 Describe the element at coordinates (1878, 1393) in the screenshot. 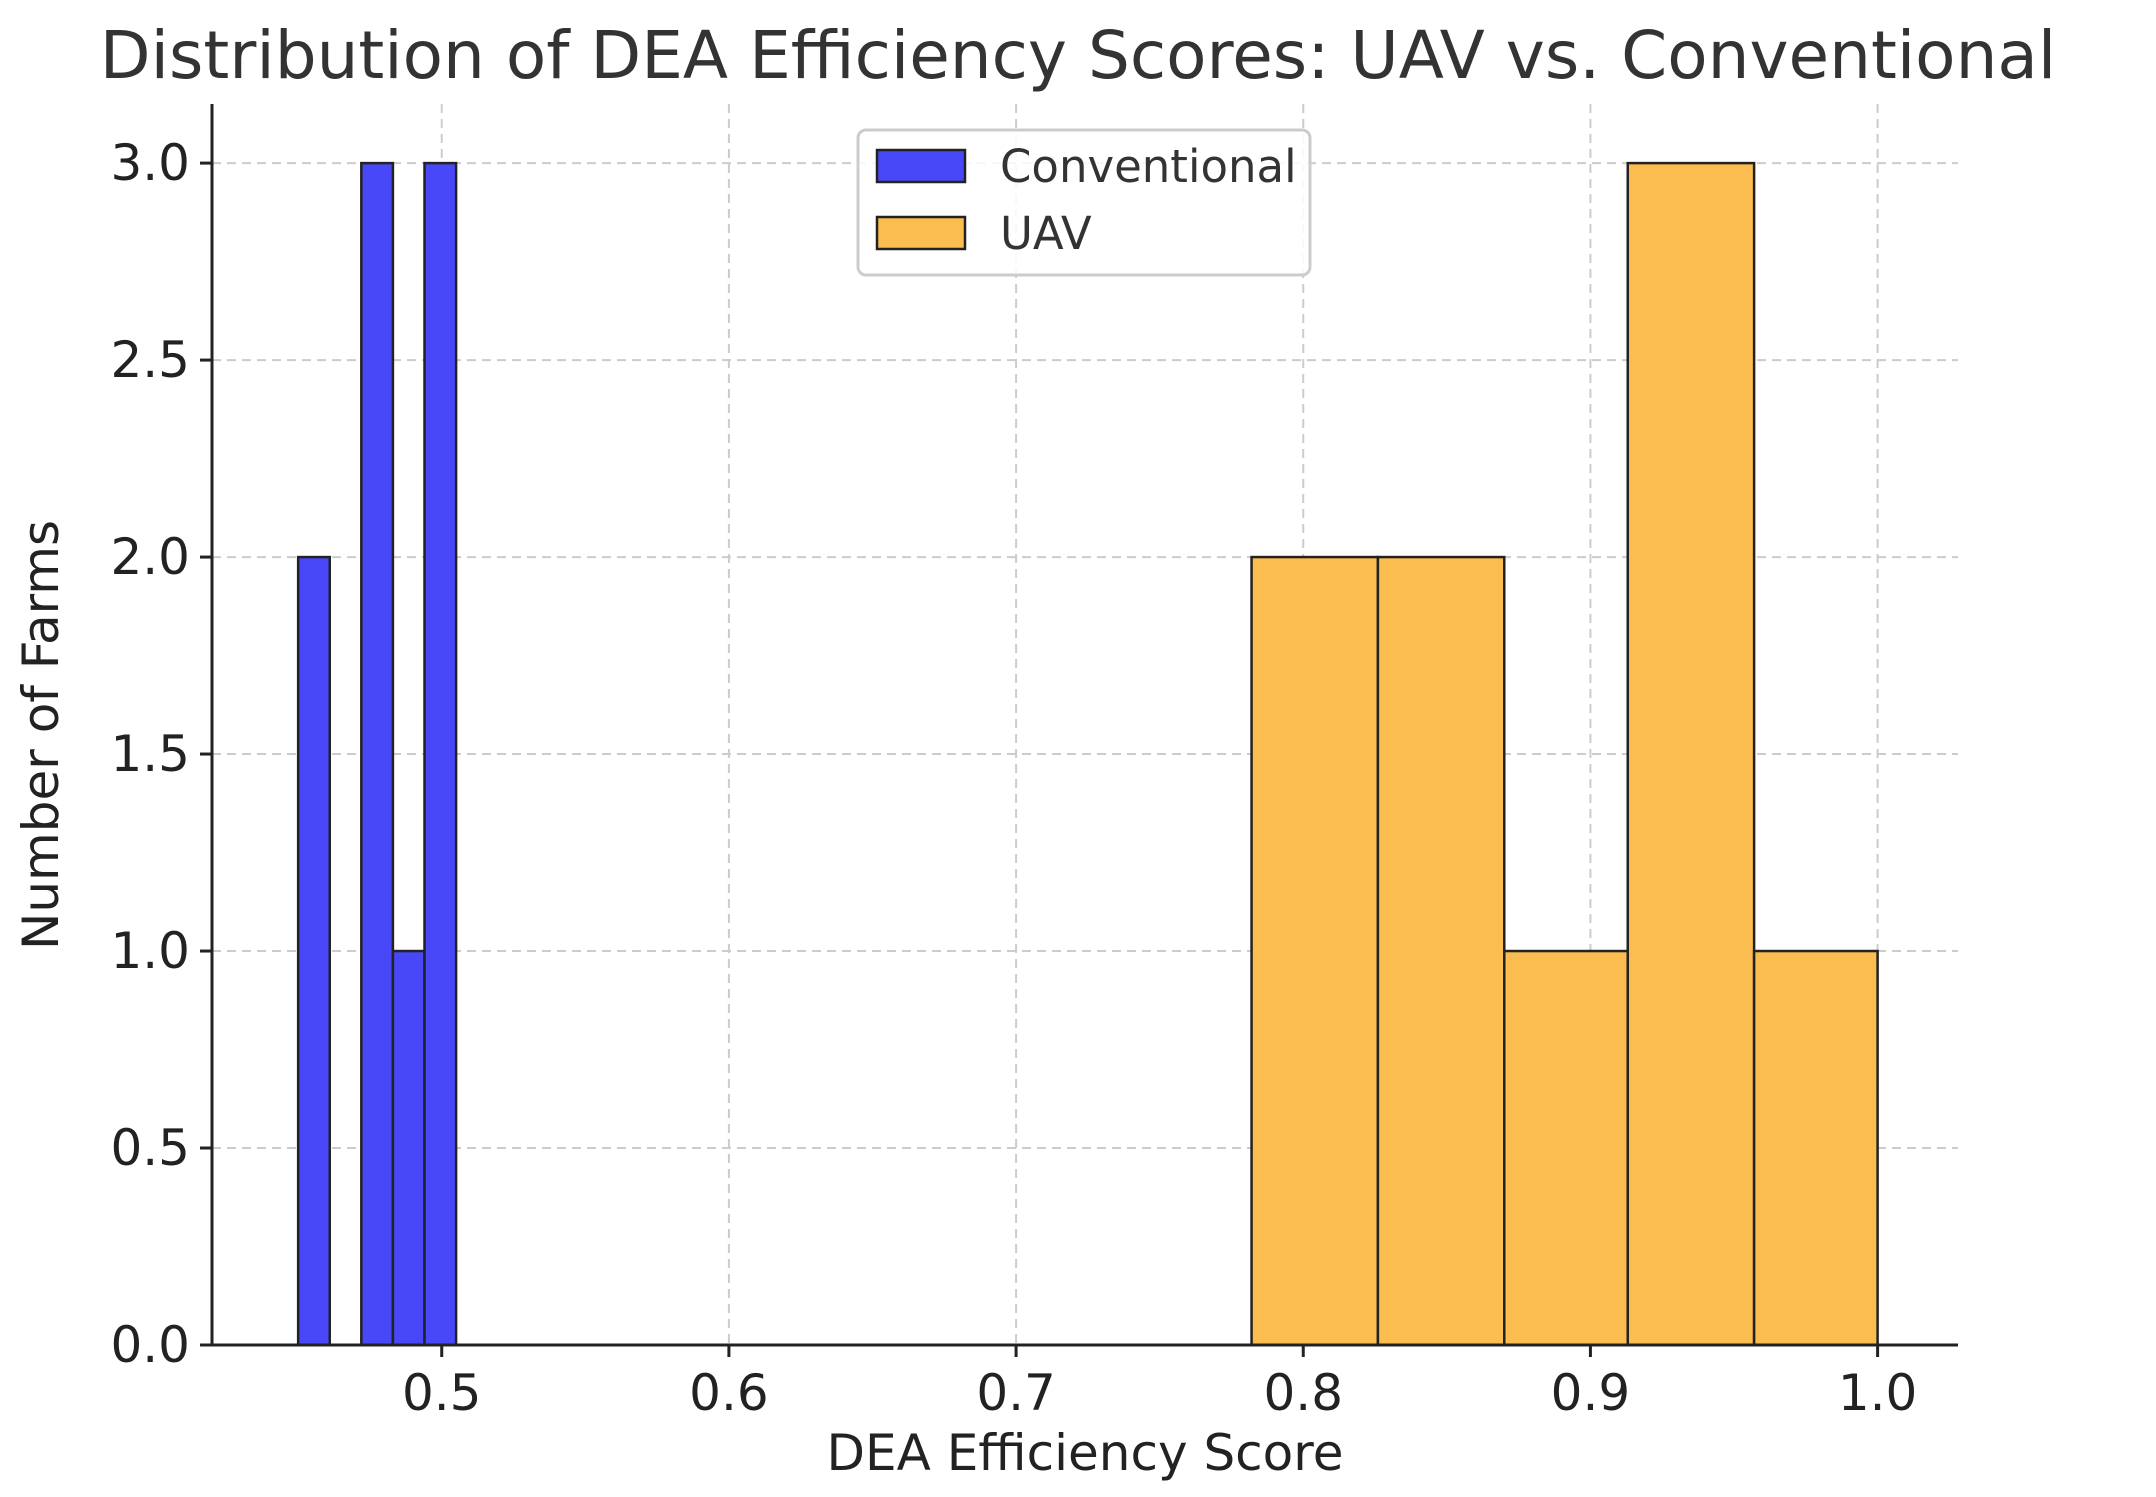

I see `x-tick-label-5: 1.0` at that location.